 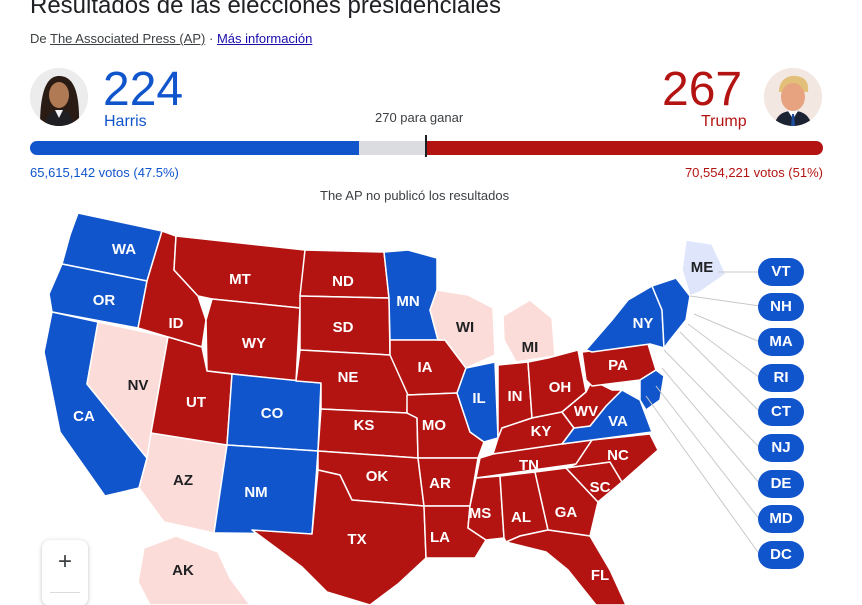 I want to click on state-label-nm: NM, so click(x=255, y=492).